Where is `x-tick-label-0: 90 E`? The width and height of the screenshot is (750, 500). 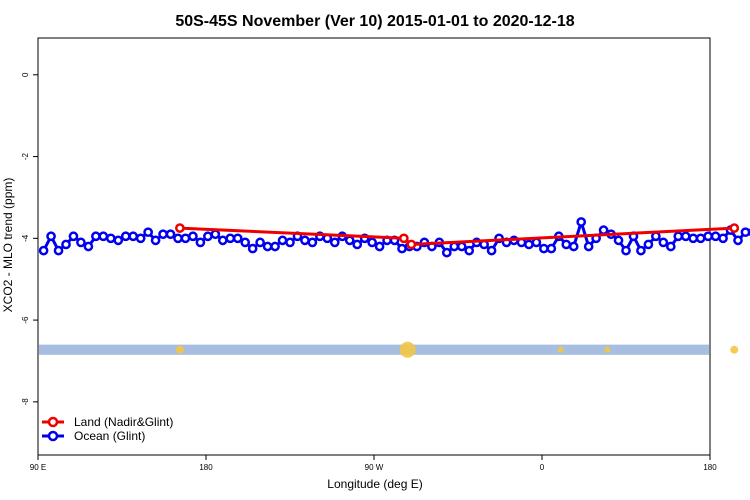
x-tick-label-0: 90 E is located at coordinates (38, 467).